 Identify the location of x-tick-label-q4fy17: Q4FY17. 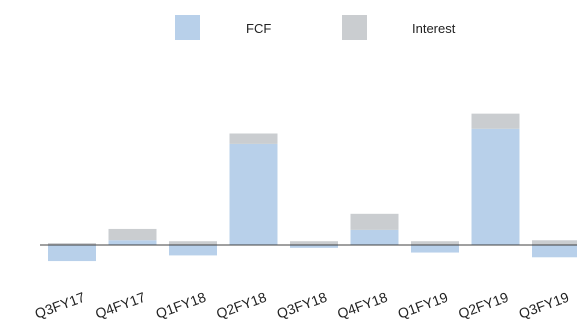
(120, 305).